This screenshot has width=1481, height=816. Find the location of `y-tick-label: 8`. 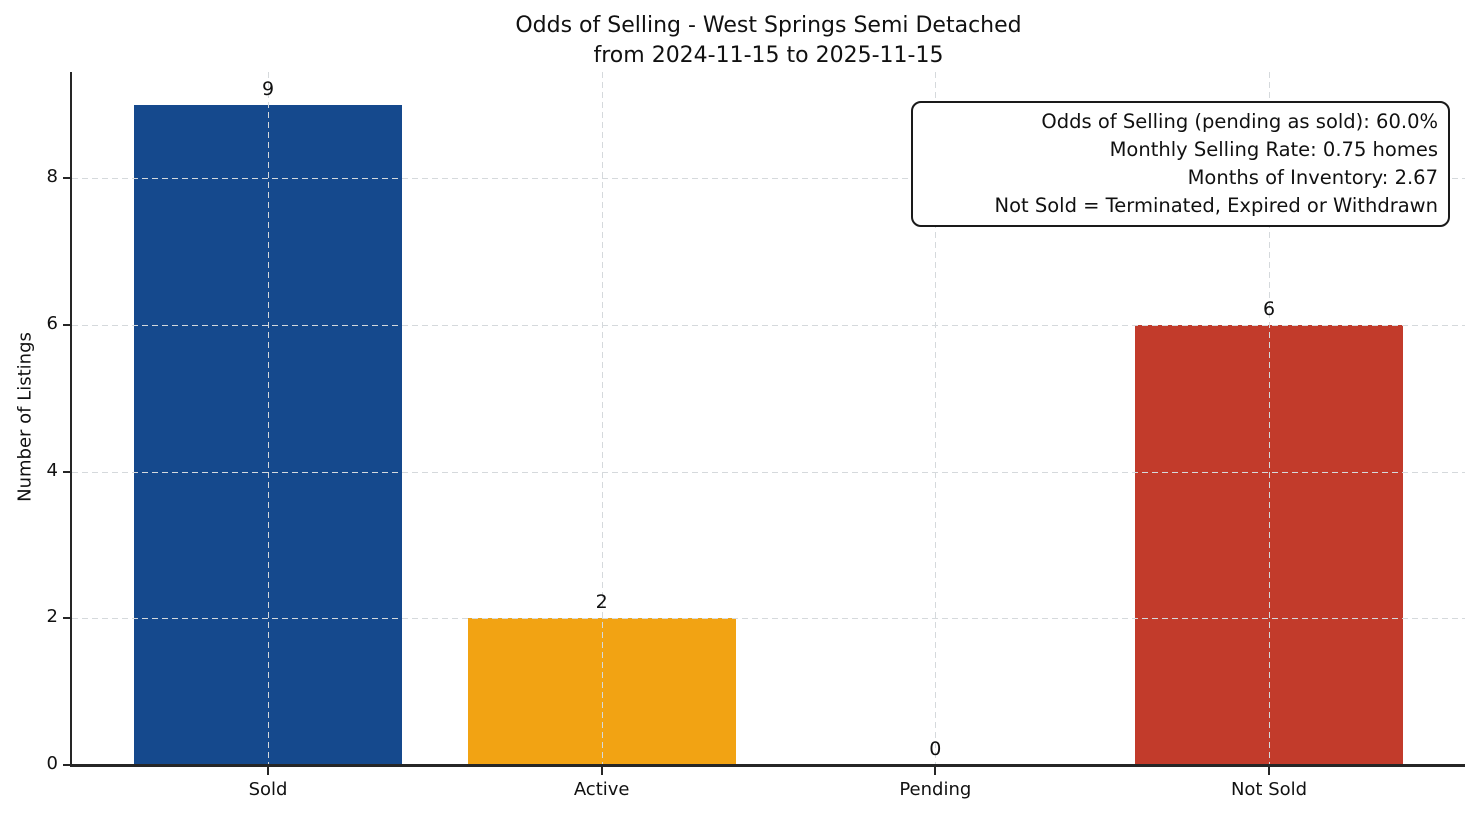

y-tick-label: 8 is located at coordinates (52, 177).